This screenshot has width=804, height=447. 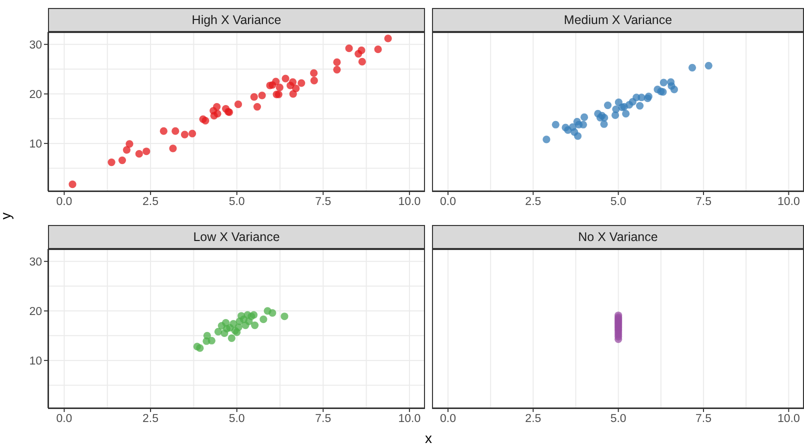 I want to click on y-axis-title: y, so click(x=7, y=216).